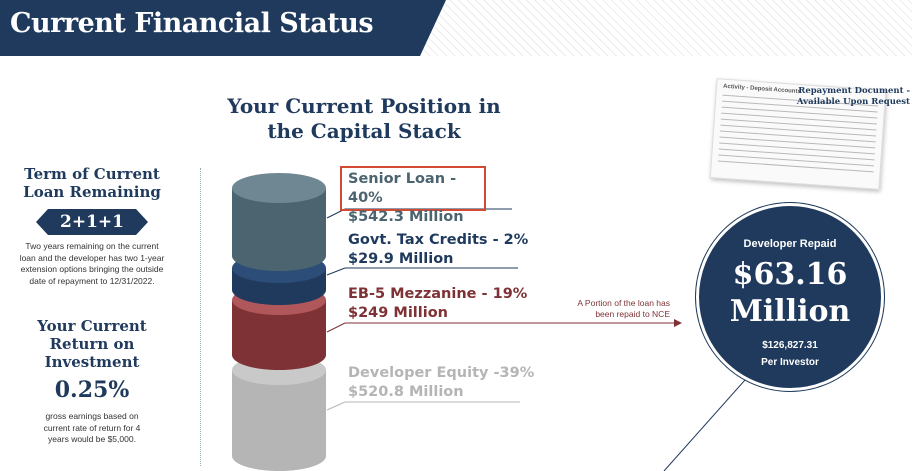  What do you see at coordinates (92, 269) in the screenshot?
I see `term-note-line-3: extension options bringing the outside` at bounding box center [92, 269].